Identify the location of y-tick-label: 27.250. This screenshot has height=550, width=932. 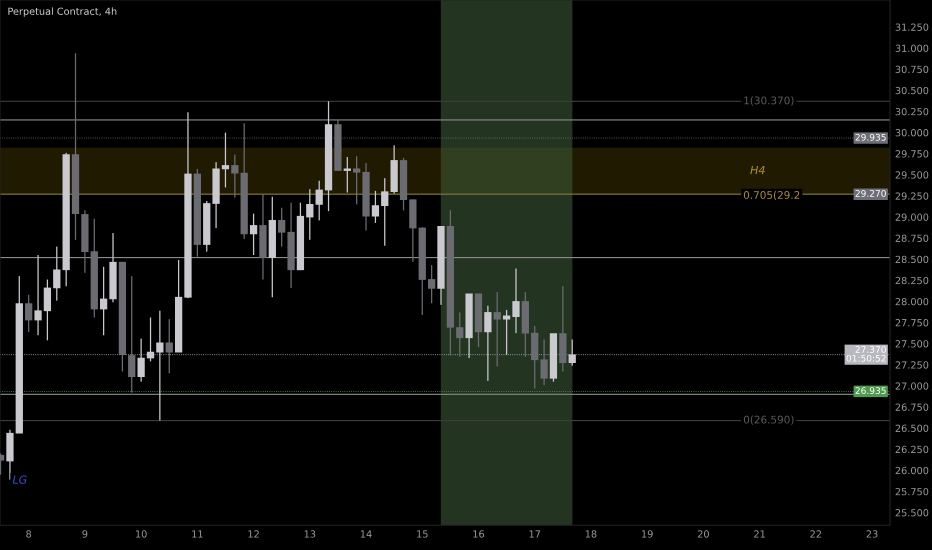
(912, 365).